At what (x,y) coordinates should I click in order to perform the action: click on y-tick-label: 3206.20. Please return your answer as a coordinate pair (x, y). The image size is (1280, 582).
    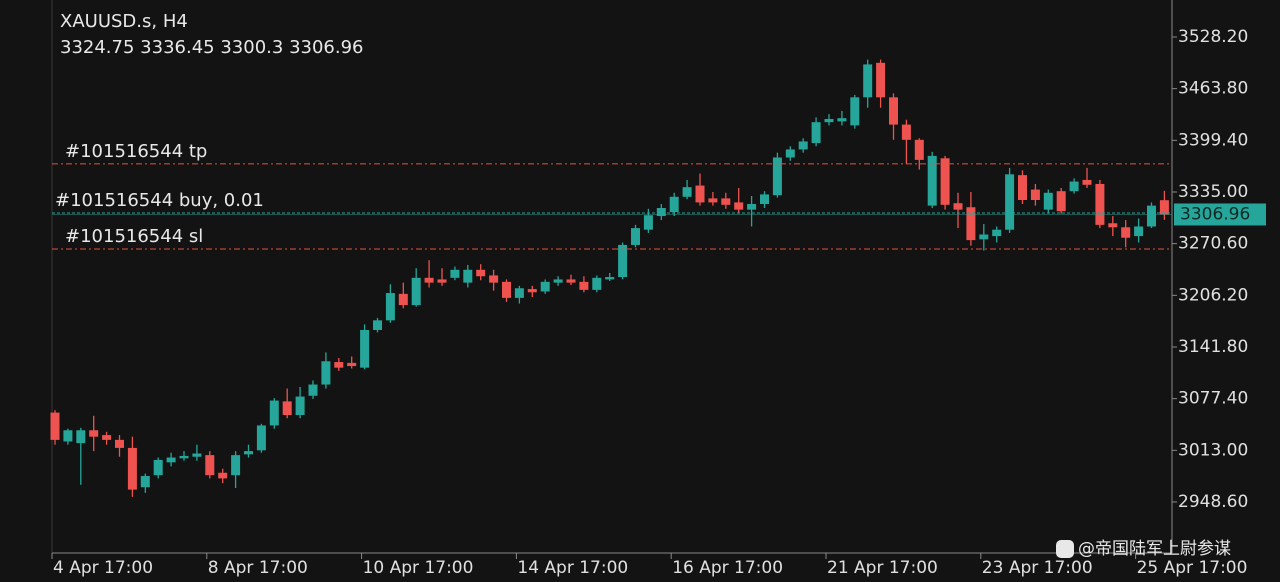
    Looking at the image, I should click on (1213, 295).